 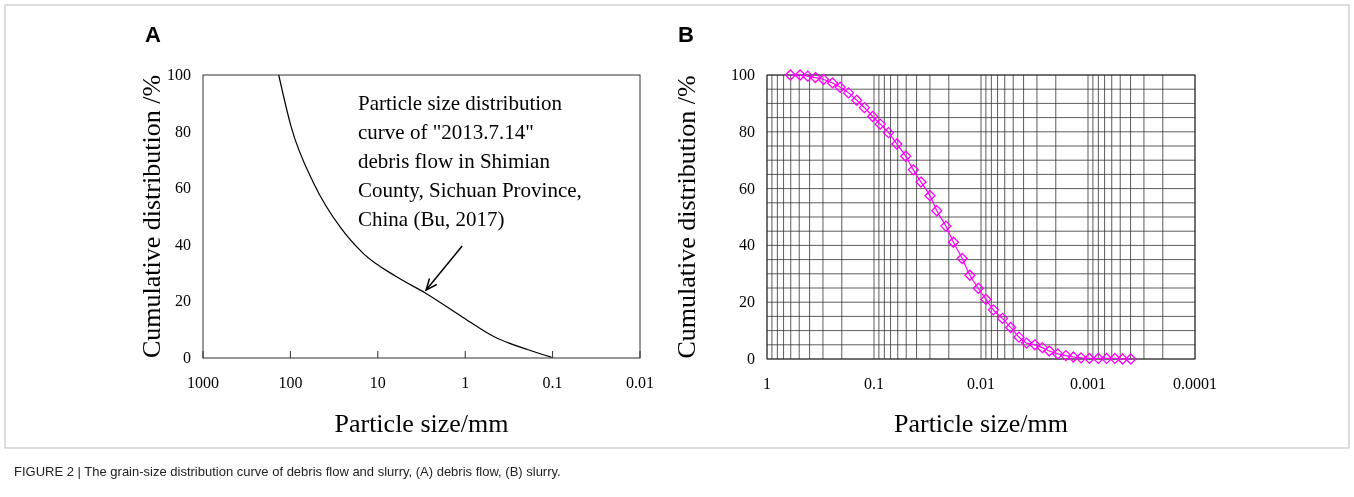 What do you see at coordinates (153, 34) in the screenshot?
I see `chart-title: A` at bounding box center [153, 34].